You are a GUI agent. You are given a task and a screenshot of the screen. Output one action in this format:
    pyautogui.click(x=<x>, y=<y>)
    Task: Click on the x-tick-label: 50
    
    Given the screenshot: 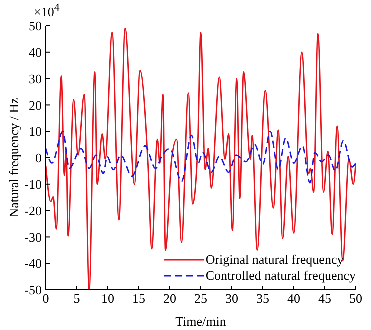 What is the action you would take?
    pyautogui.click(x=356, y=298)
    